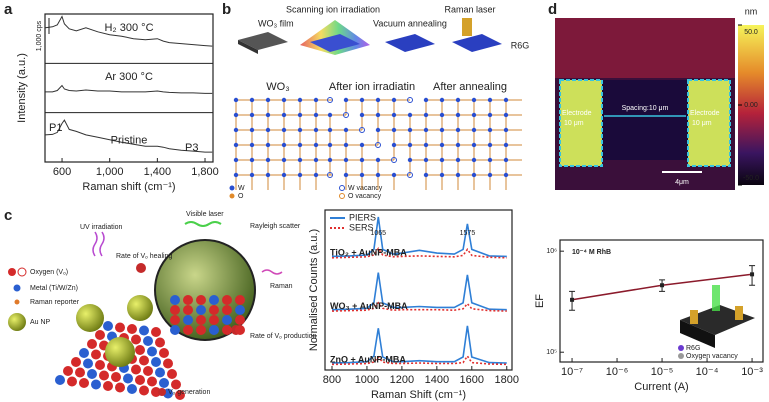 The height and width of the screenshot is (402, 769). Describe the element at coordinates (314, 290) in the screenshot. I see `y-axis-label: Normalised Counts (a.u.)` at that location.